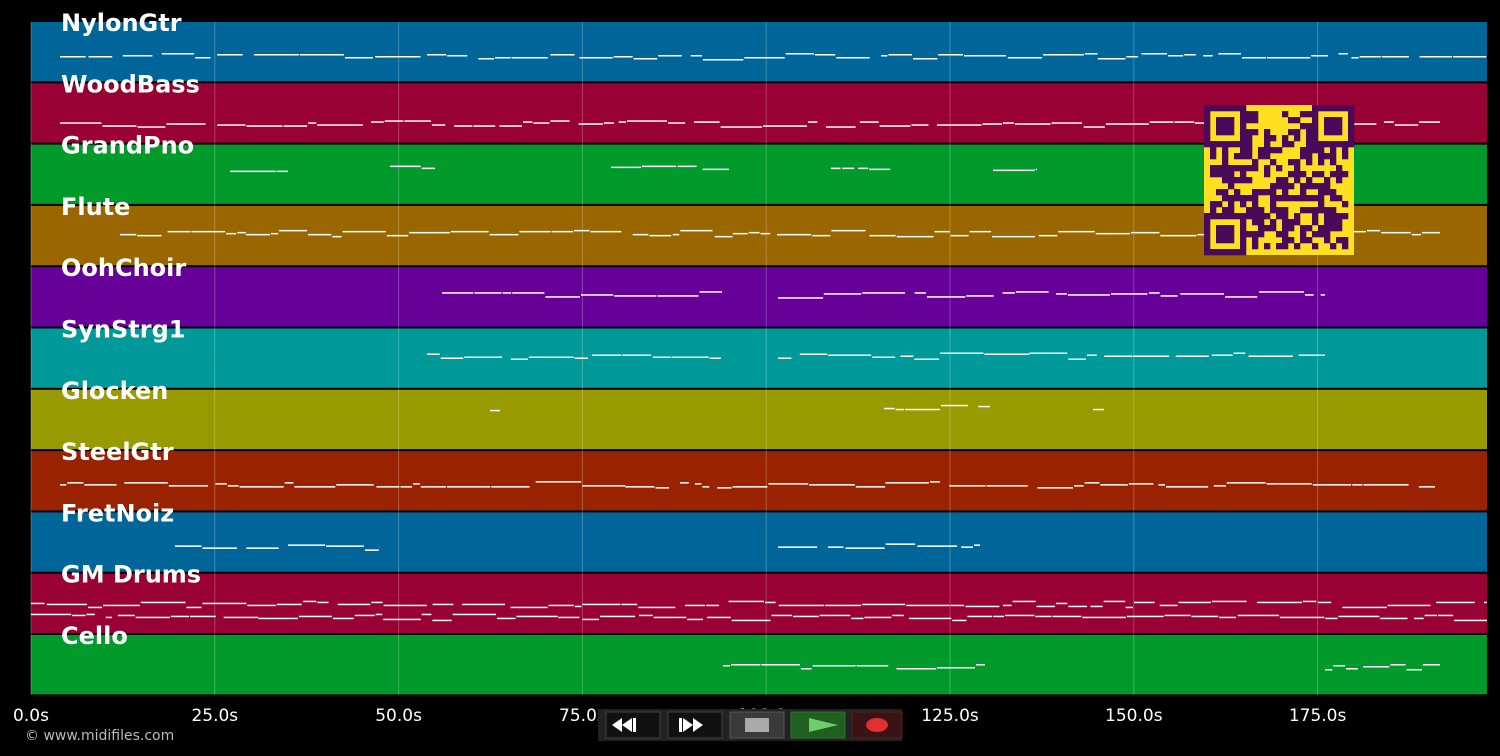 This screenshot has height=756, width=1500. What do you see at coordinates (633, 725) in the screenshot?
I see `rewind-button` at bounding box center [633, 725].